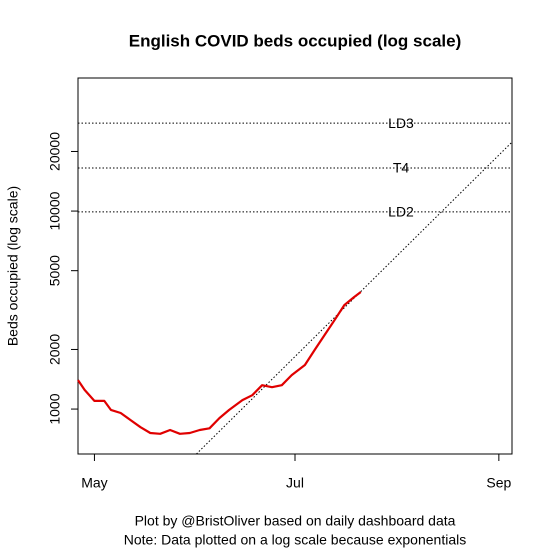 This screenshot has width=553, height=552. I want to click on reference-label: LD2, so click(401, 212).